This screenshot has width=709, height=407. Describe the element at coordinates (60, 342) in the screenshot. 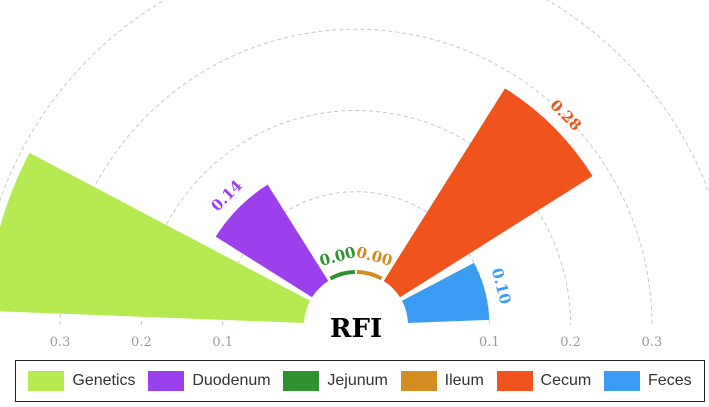

I see `tick-label-left-3: 0.3` at that location.